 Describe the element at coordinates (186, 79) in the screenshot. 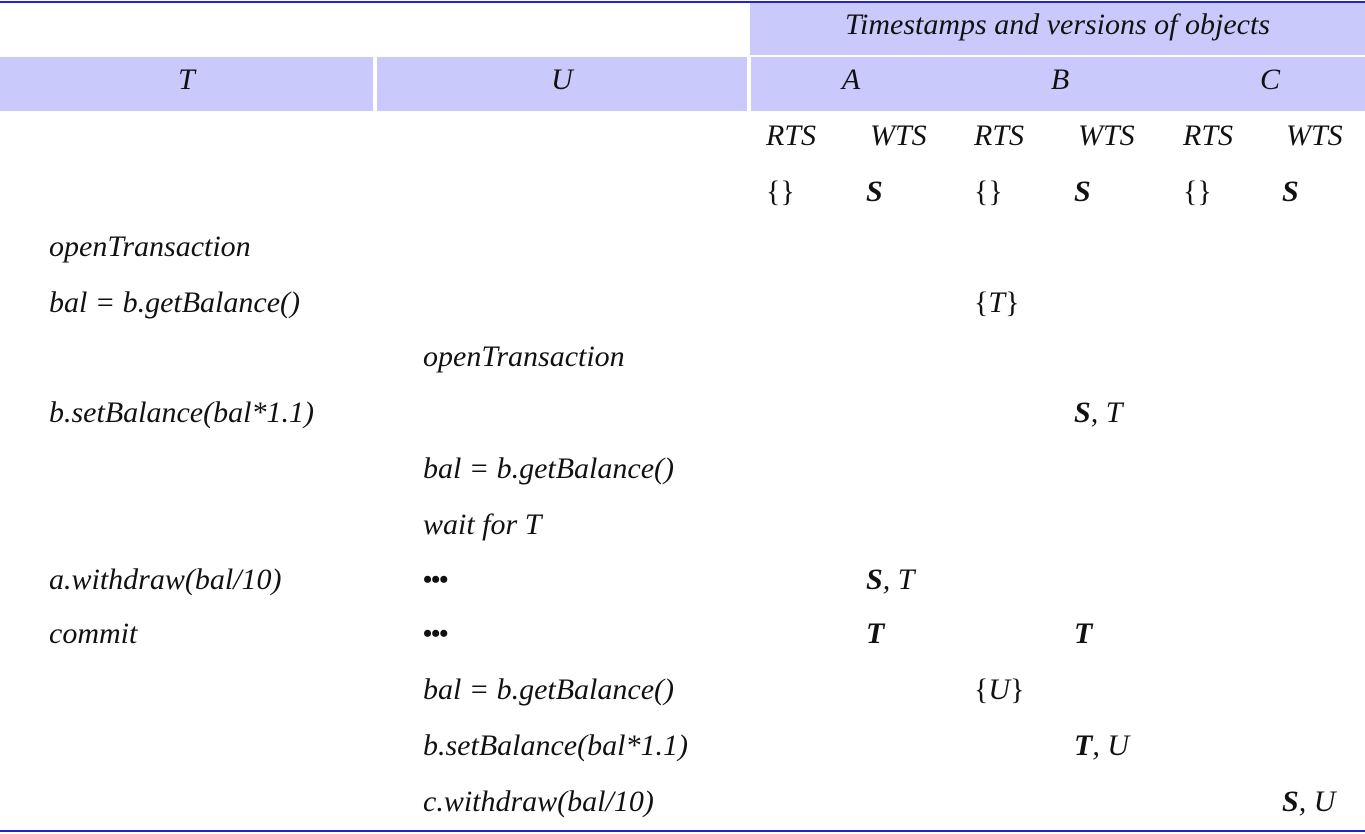

I see `column-header-t: T` at that location.